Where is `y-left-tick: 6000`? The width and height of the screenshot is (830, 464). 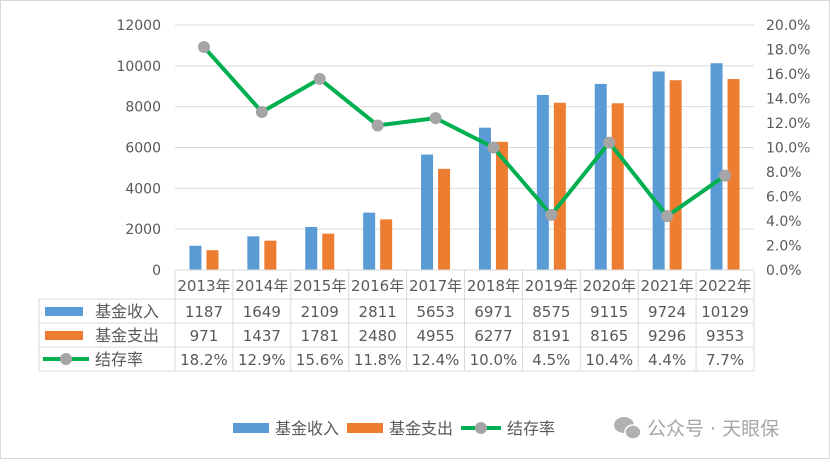
y-left-tick: 6000 is located at coordinates (143, 149).